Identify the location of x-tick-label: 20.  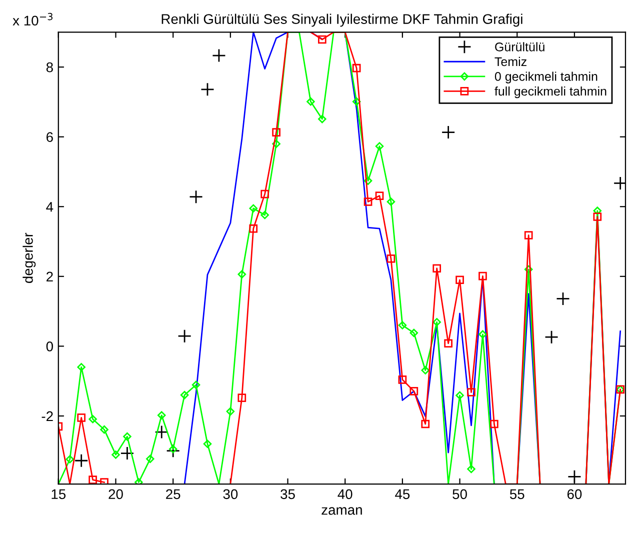
(115, 494).